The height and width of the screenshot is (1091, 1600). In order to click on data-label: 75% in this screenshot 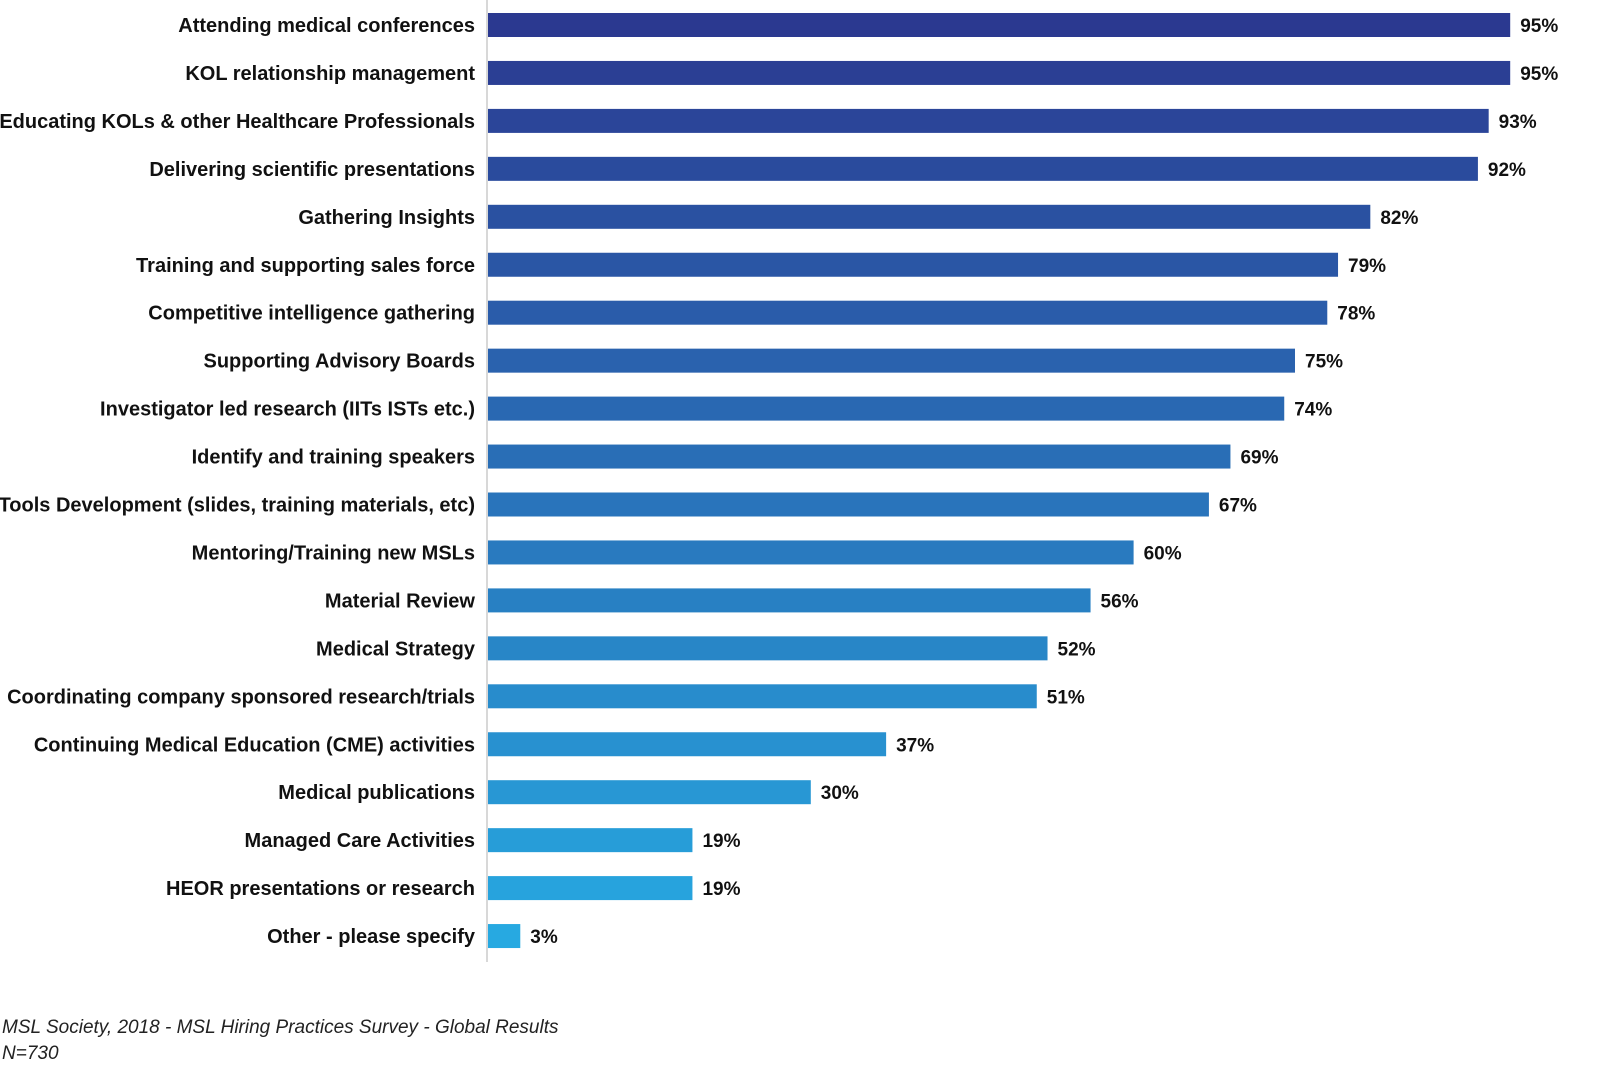, I will do `click(1324, 362)`.